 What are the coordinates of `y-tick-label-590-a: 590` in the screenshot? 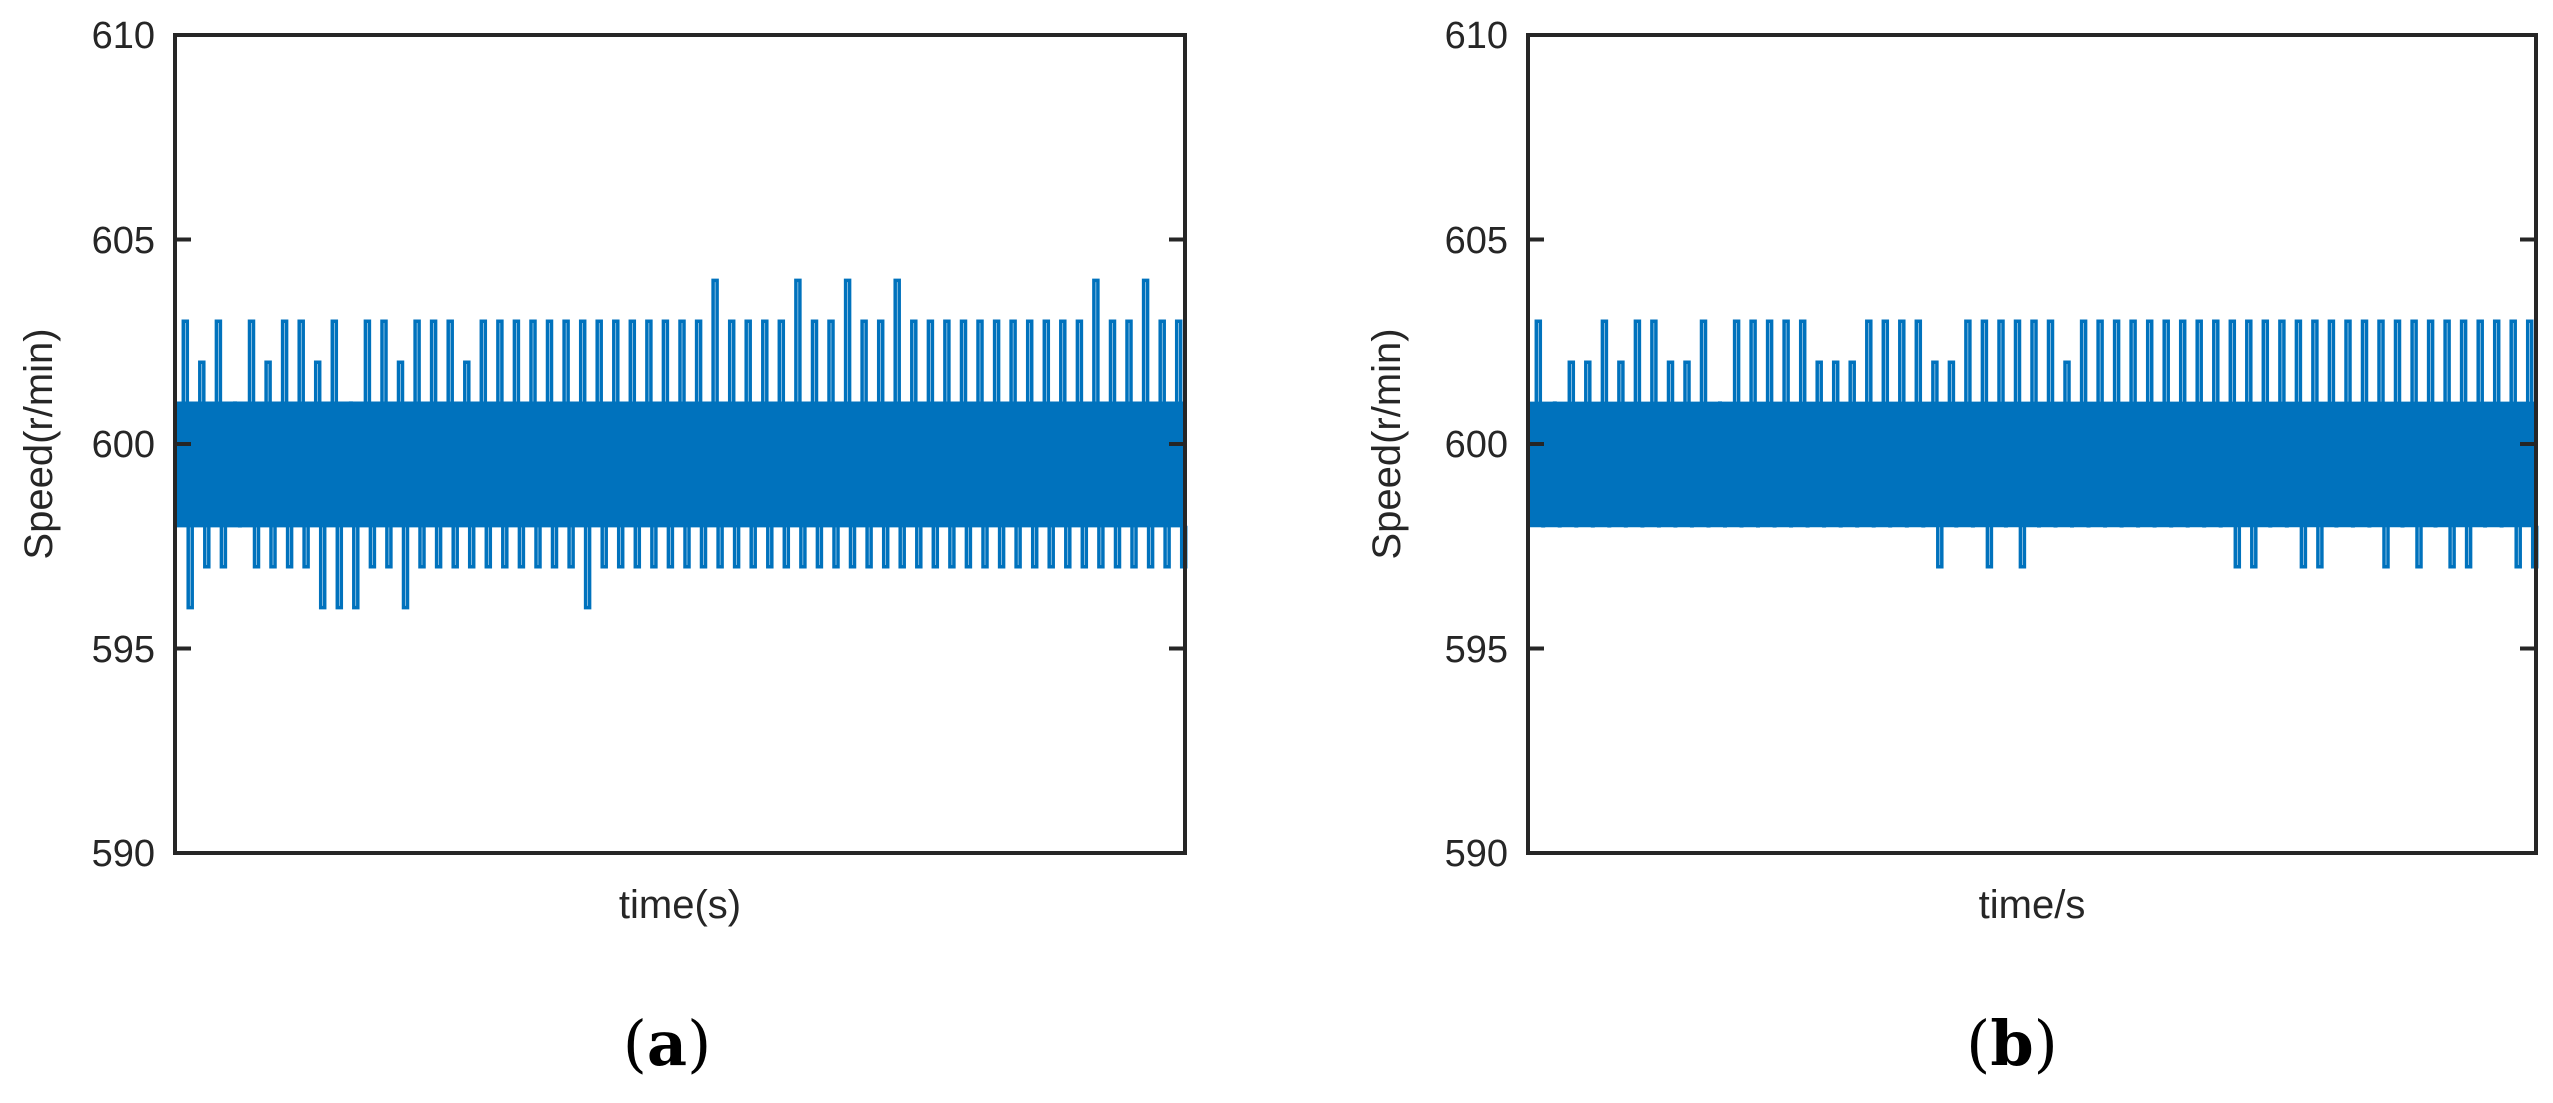 It's located at (123, 854).